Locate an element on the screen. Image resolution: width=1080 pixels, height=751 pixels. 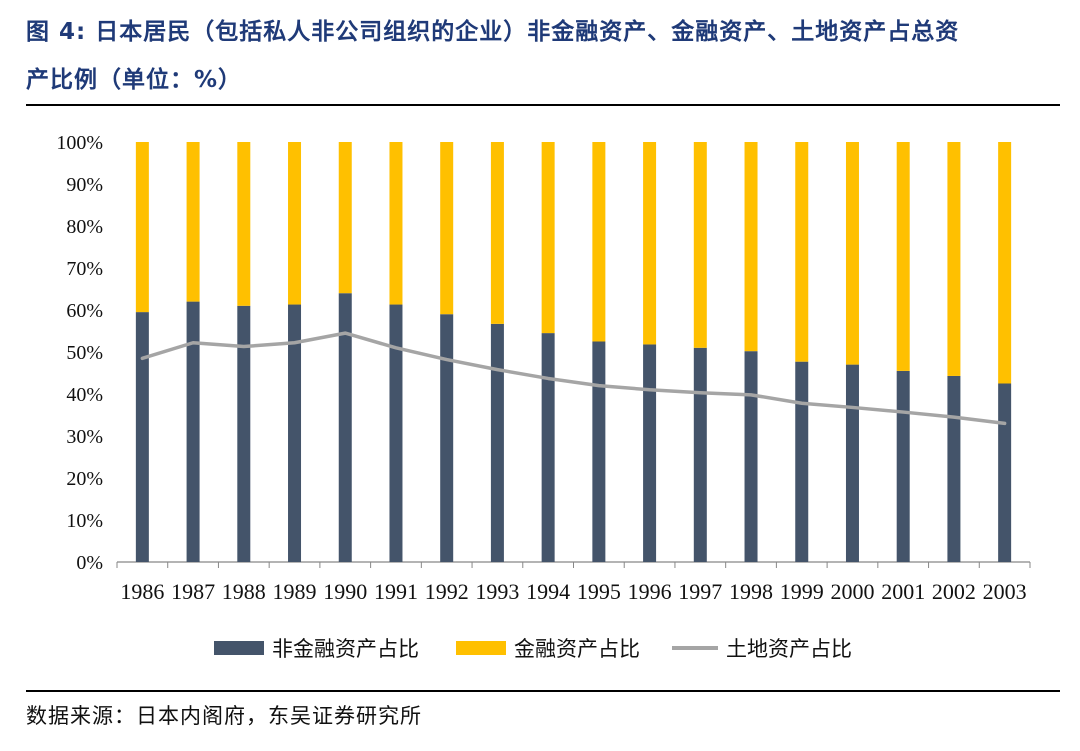
bar-nonfinancial-1994 is located at coordinates (548, 447).